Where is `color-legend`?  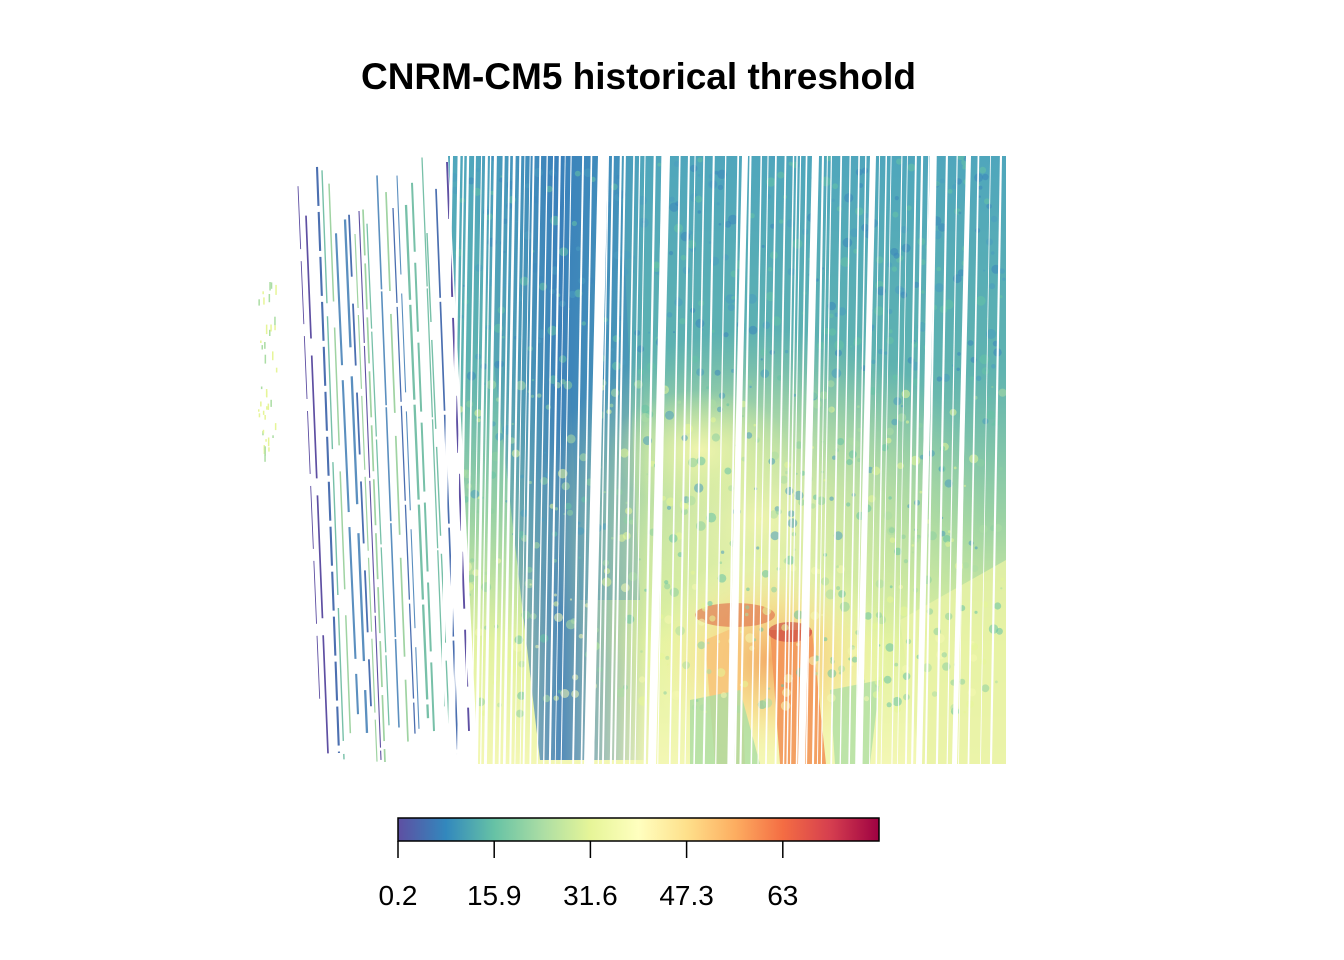 color-legend is located at coordinates (638, 837).